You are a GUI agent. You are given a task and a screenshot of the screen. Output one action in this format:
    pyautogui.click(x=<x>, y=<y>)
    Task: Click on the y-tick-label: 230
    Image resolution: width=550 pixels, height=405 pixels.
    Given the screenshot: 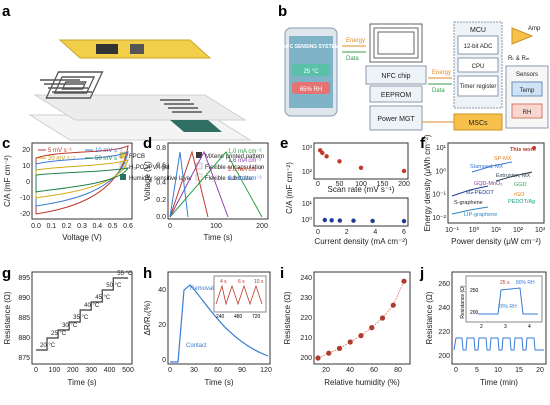 What is the action you would take?
    pyautogui.click(x=306, y=298)
    